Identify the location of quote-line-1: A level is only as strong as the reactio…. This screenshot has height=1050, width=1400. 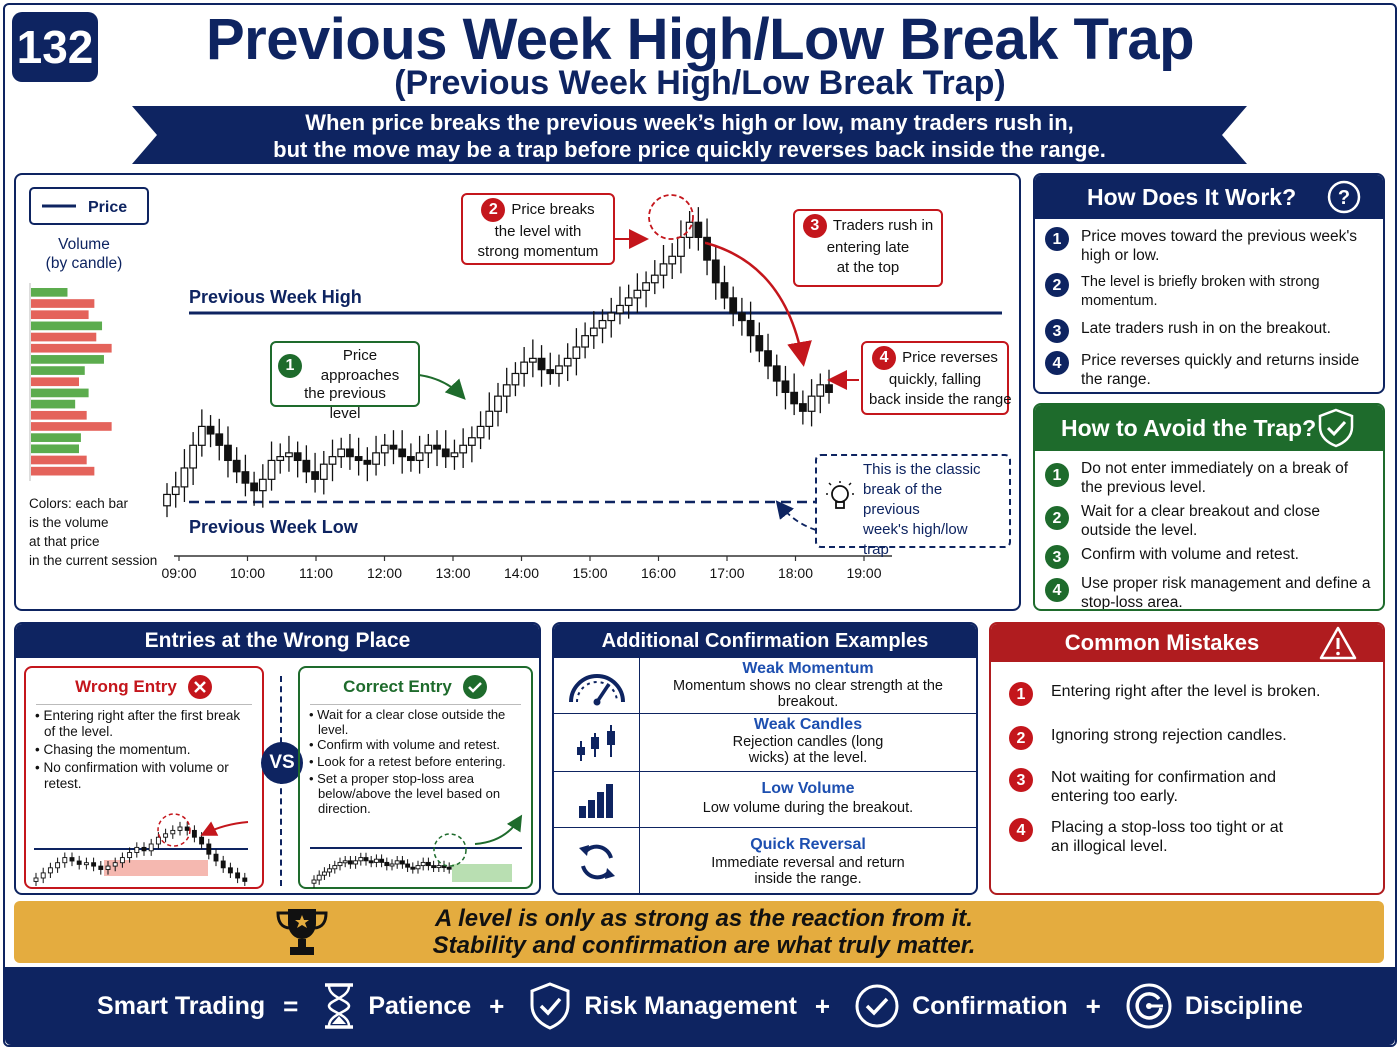
(704, 918).